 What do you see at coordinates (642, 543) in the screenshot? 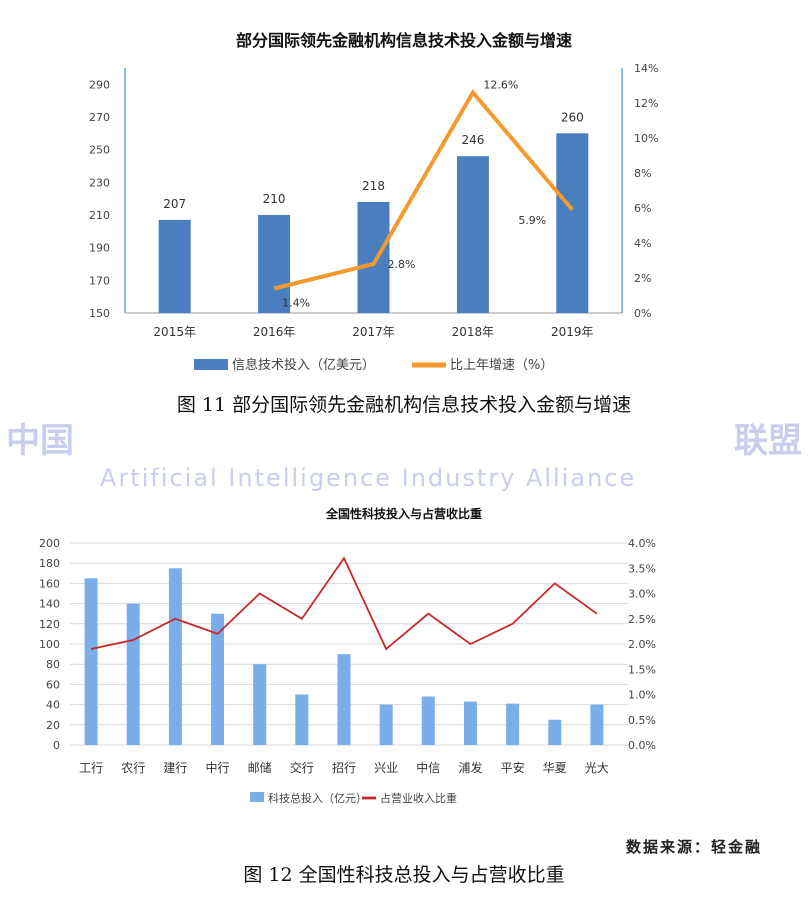
I see `right-axis-tick: 4.0%` at bounding box center [642, 543].